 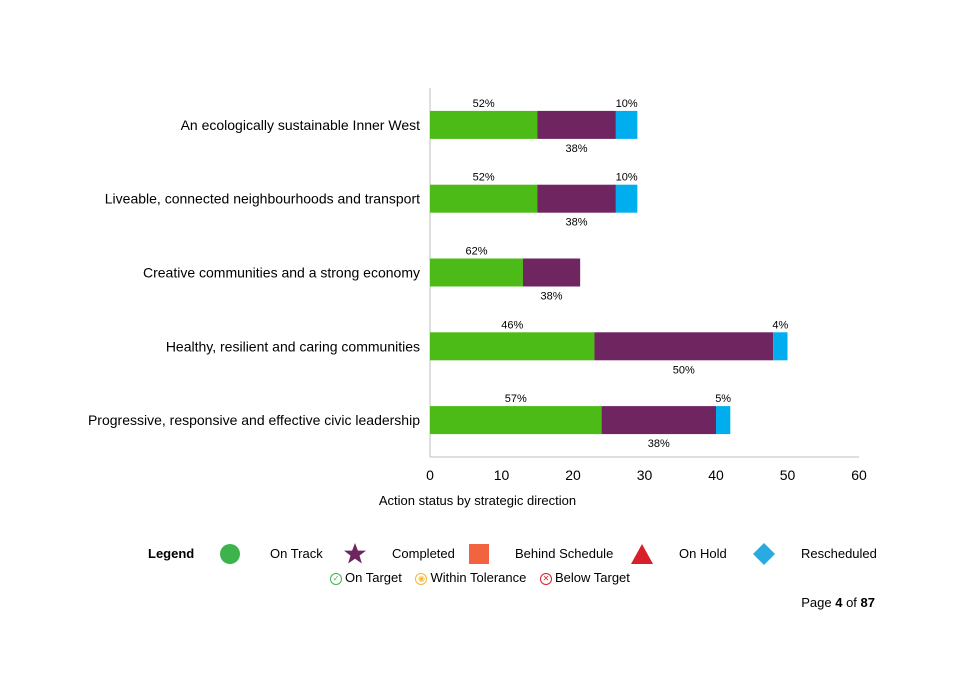 I want to click on page-of: of, so click(x=851, y=602).